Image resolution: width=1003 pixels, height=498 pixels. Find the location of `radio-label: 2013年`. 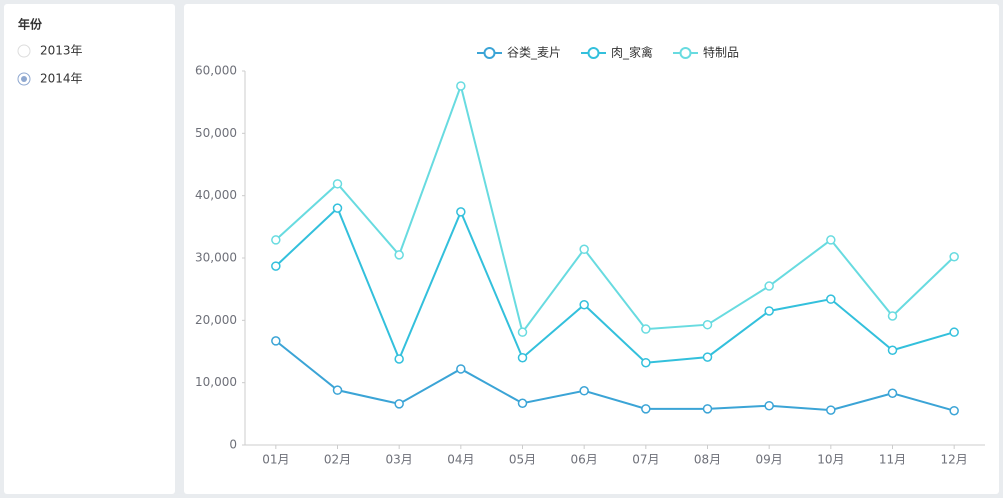

radio-label: 2013年 is located at coordinates (61, 51).